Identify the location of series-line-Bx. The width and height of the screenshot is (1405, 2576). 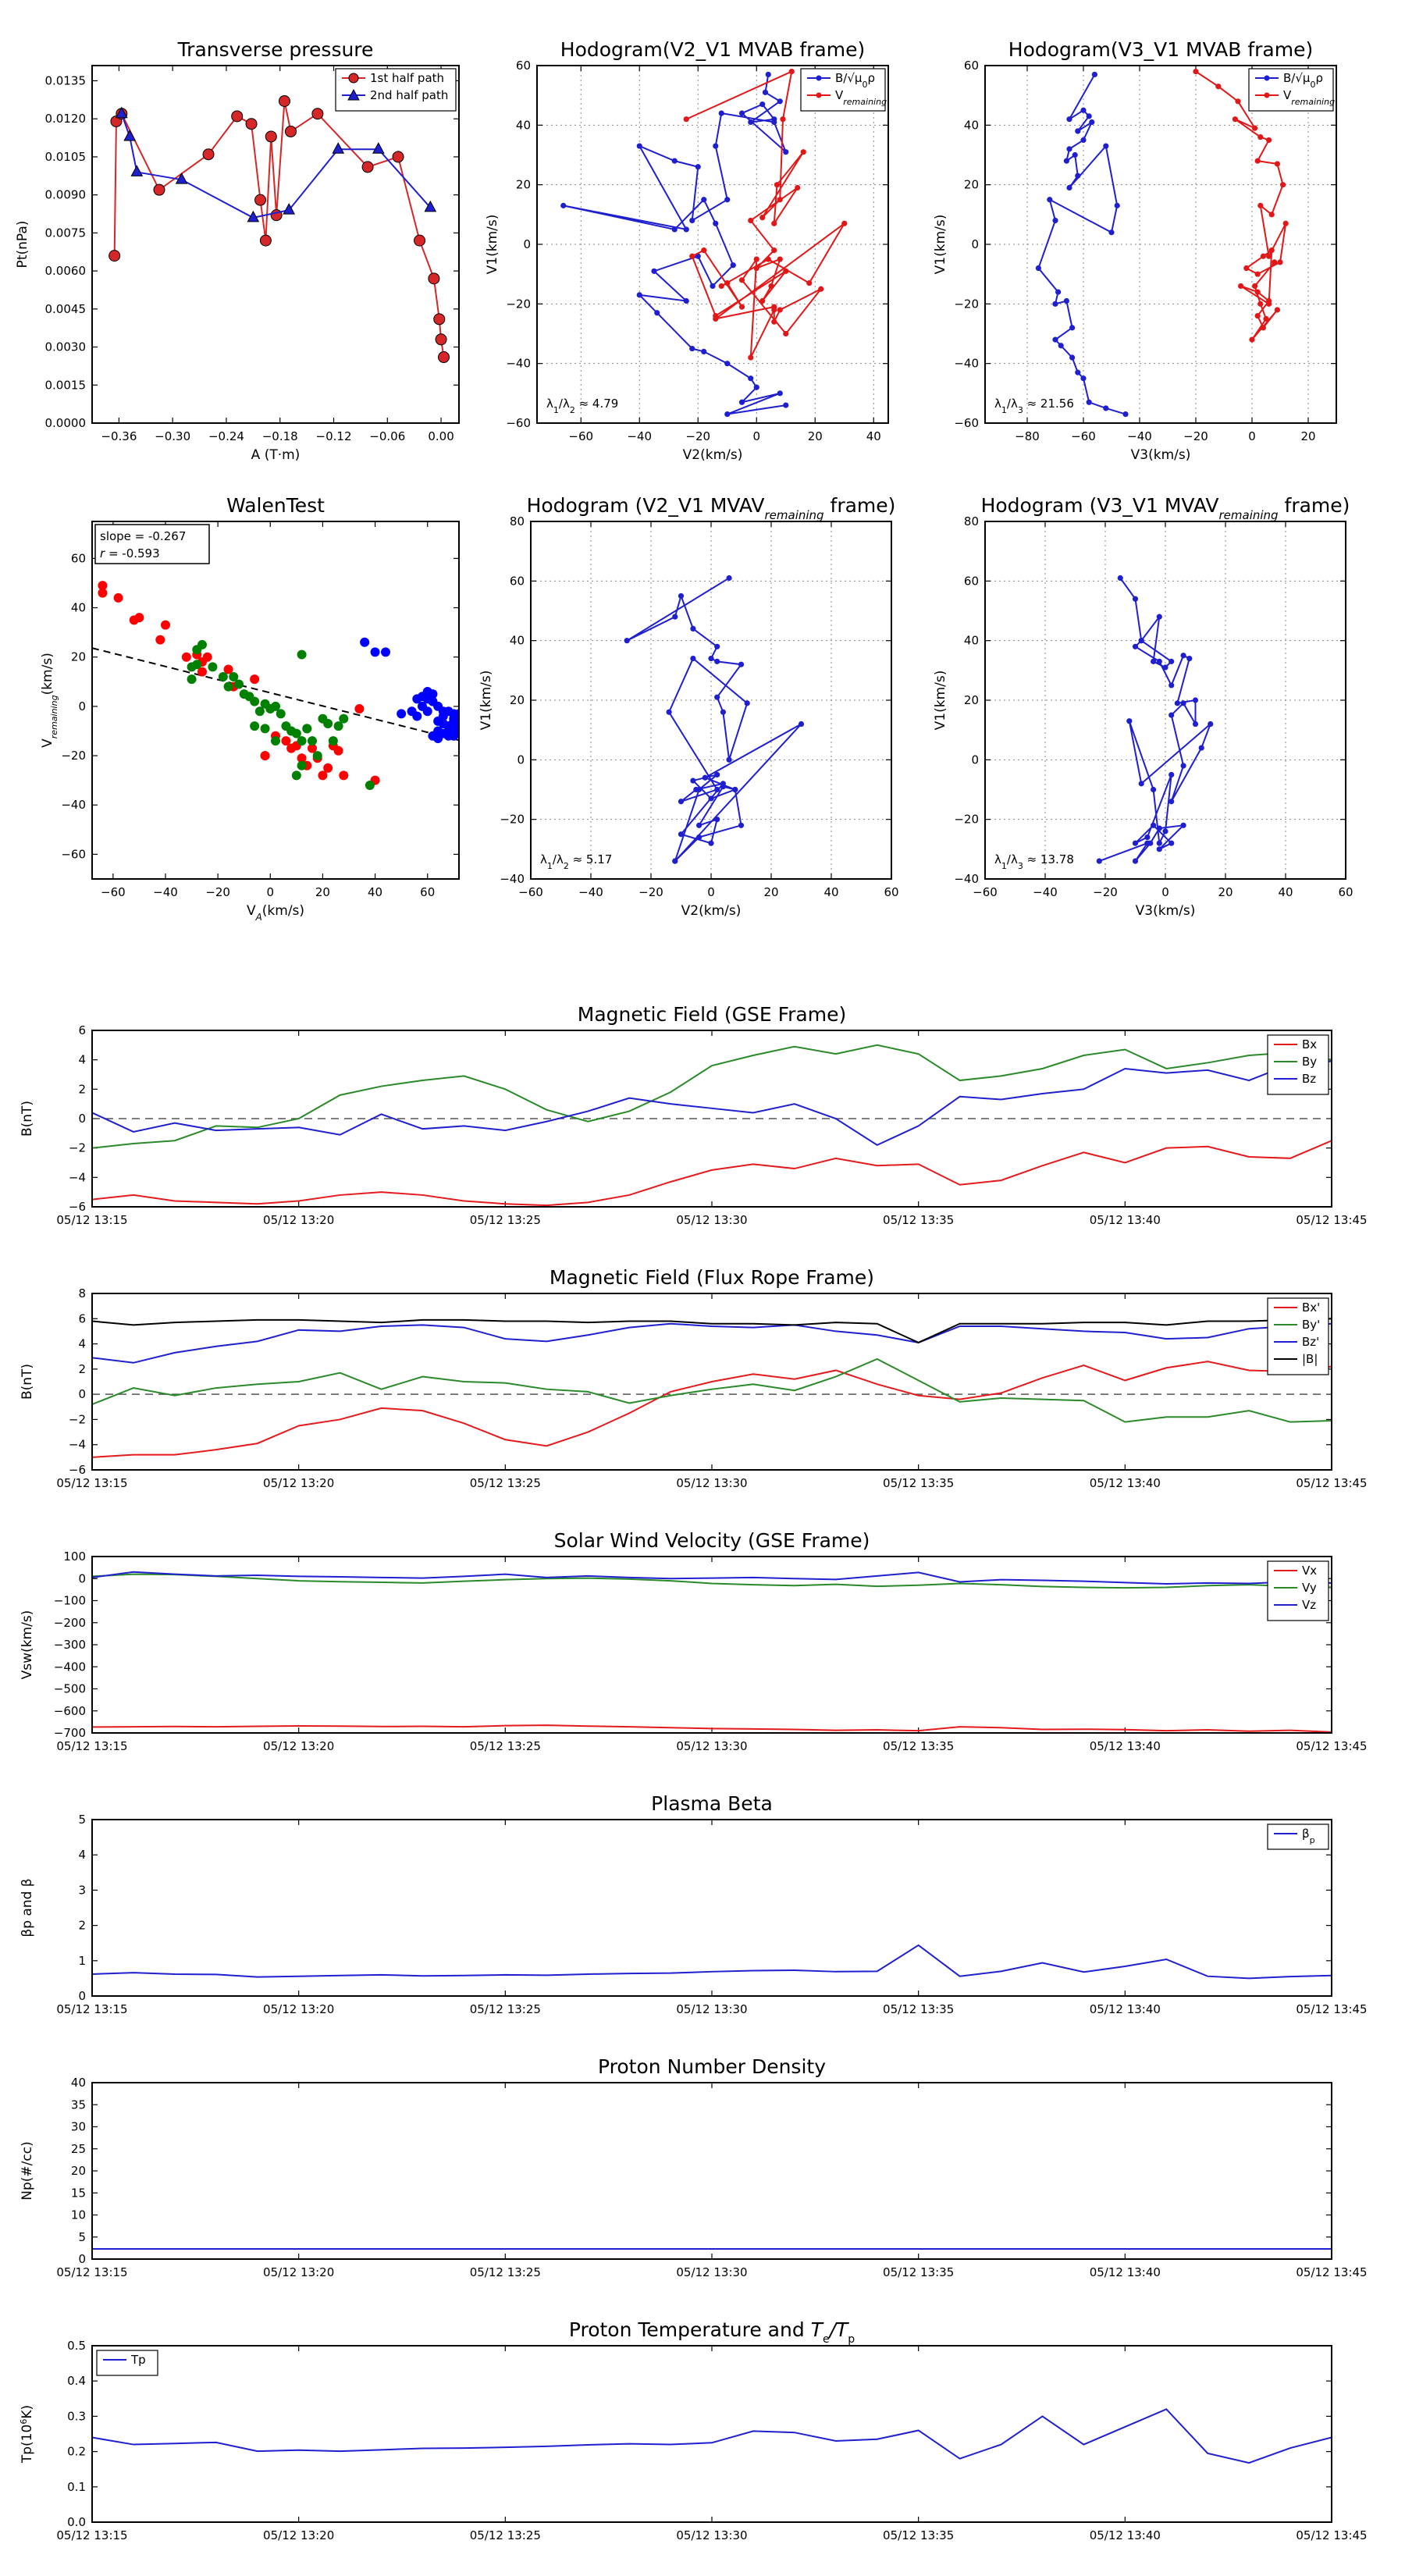
(712, 1173).